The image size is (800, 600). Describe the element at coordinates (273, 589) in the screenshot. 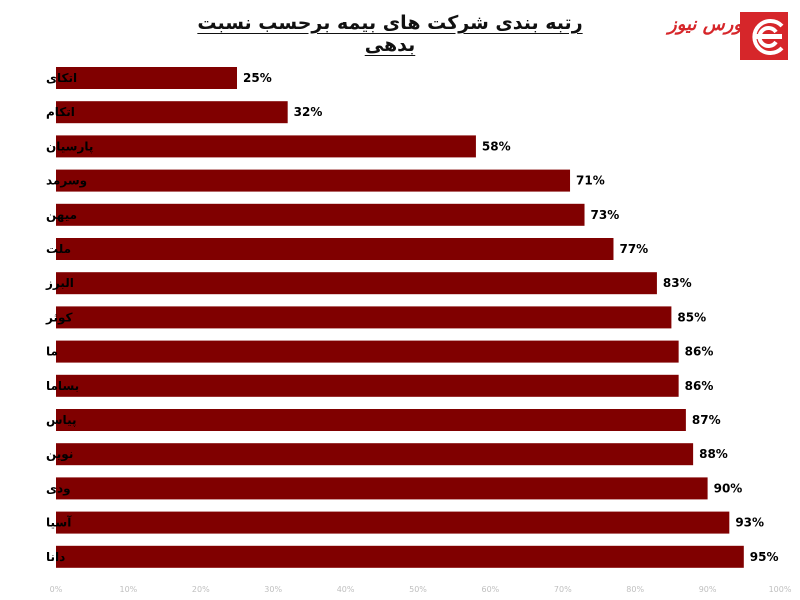

I see `x-tick-label: 30%` at that location.